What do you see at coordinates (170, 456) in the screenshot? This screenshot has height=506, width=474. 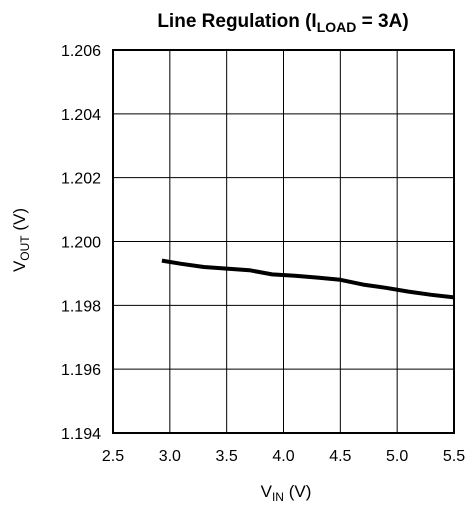 I see `x-tick-label: 3.0` at bounding box center [170, 456].